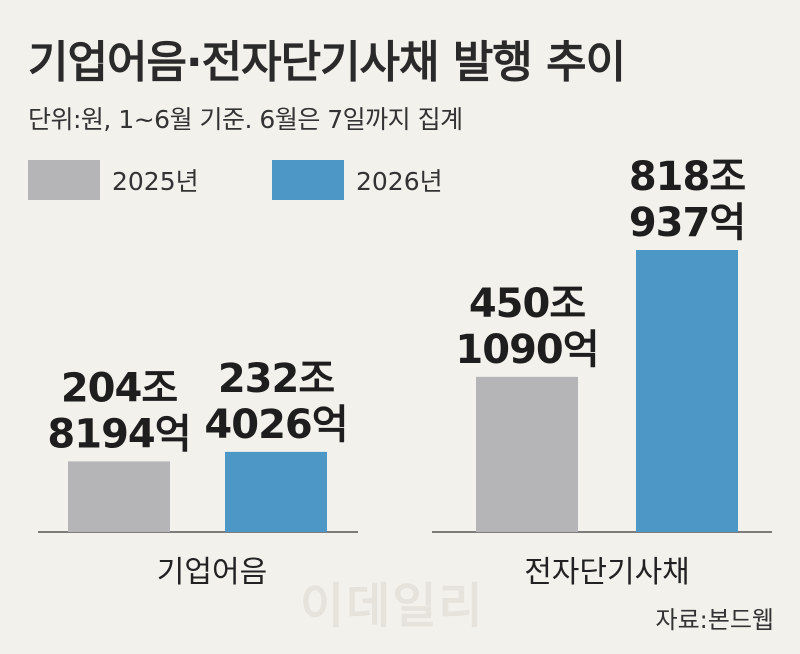  Describe the element at coordinates (275, 425) in the screenshot. I see `data-label: 4026억` at that location.